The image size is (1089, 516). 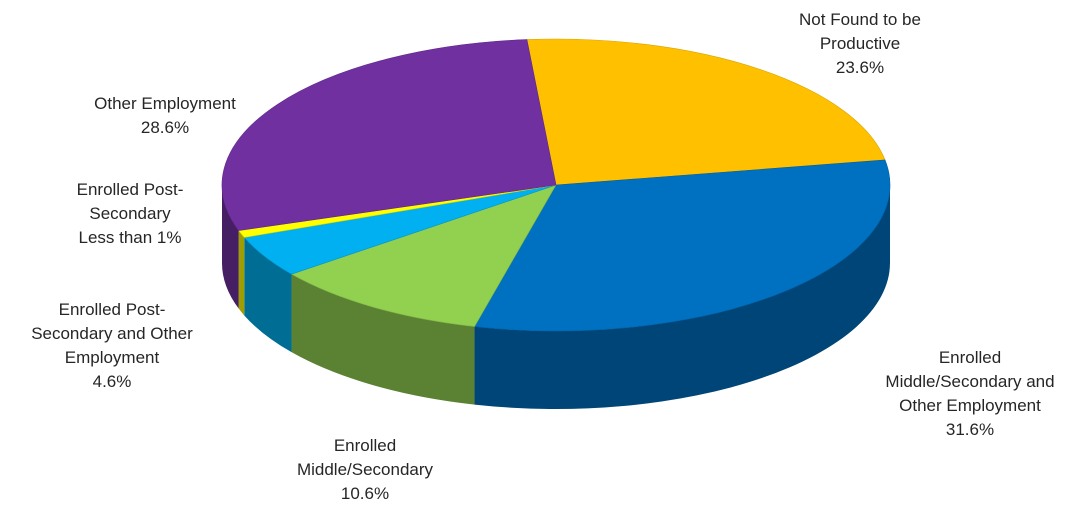 I want to click on label-not-found: Not Found to be Productive 23.6%, so click(x=860, y=43).